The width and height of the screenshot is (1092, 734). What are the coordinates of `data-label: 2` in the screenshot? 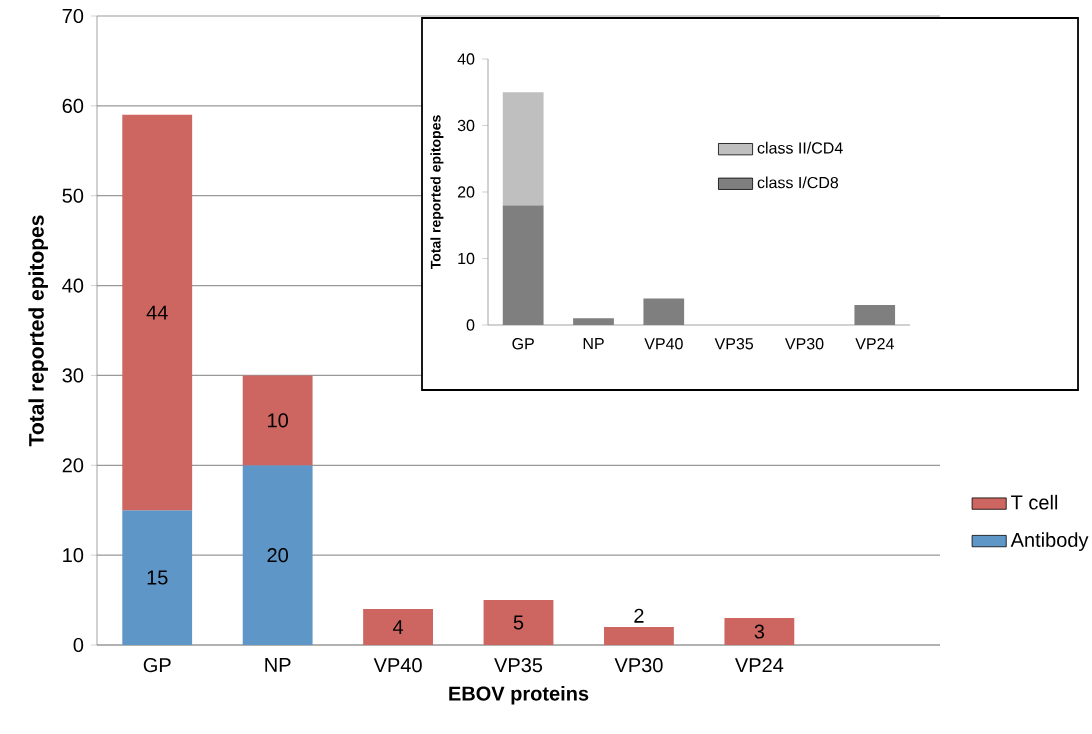 It's located at (639, 615).